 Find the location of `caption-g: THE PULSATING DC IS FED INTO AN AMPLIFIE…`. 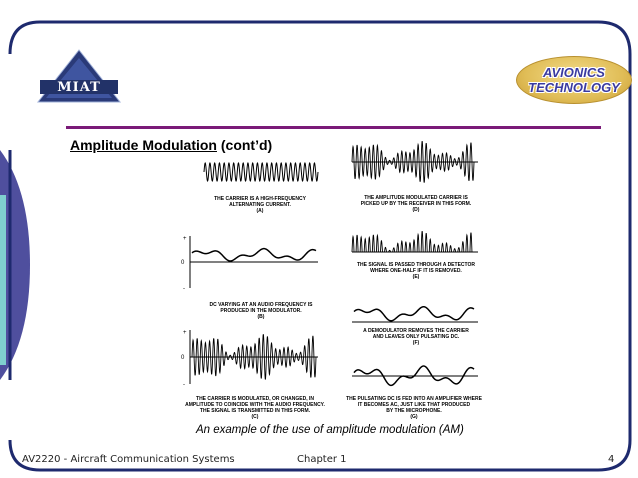

caption-g: THE PULSATING DC IS FED INTO AN AMPLIFIE… is located at coordinates (414, 408).